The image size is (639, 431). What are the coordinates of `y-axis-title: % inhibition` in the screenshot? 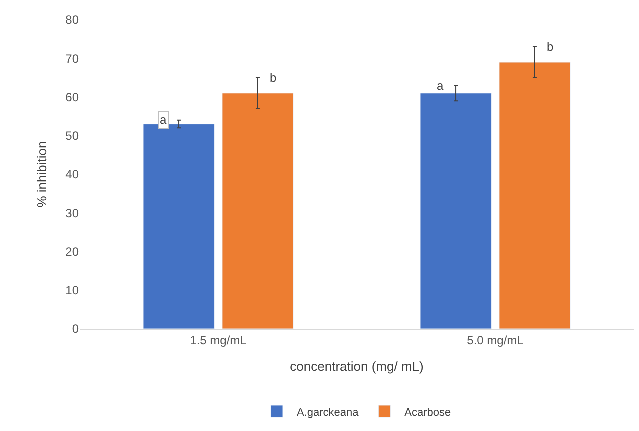 It's located at (42, 174).